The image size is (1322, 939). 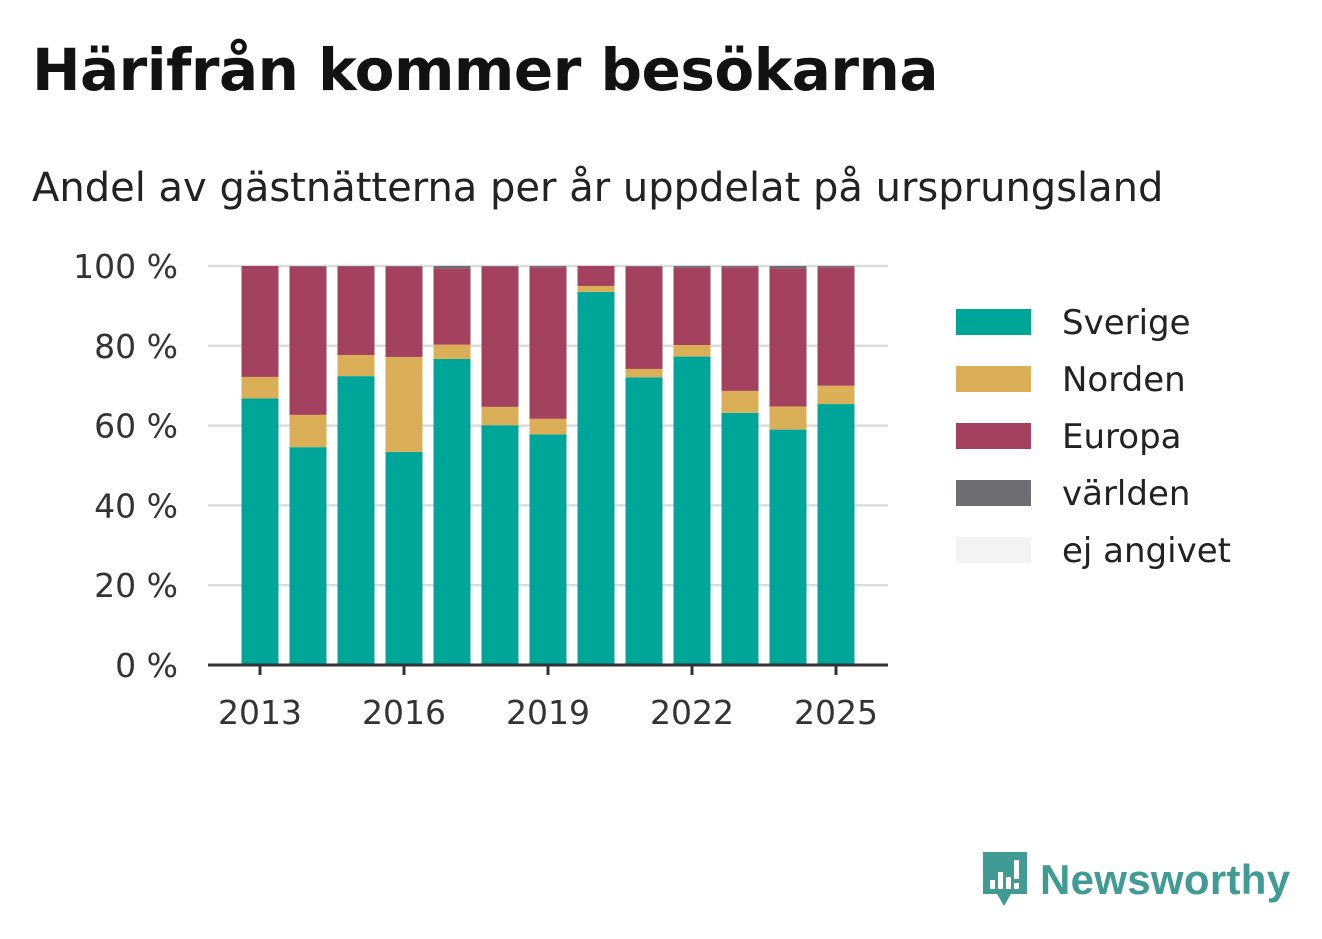 I want to click on y-tick-label: 20 %, so click(x=136, y=585).